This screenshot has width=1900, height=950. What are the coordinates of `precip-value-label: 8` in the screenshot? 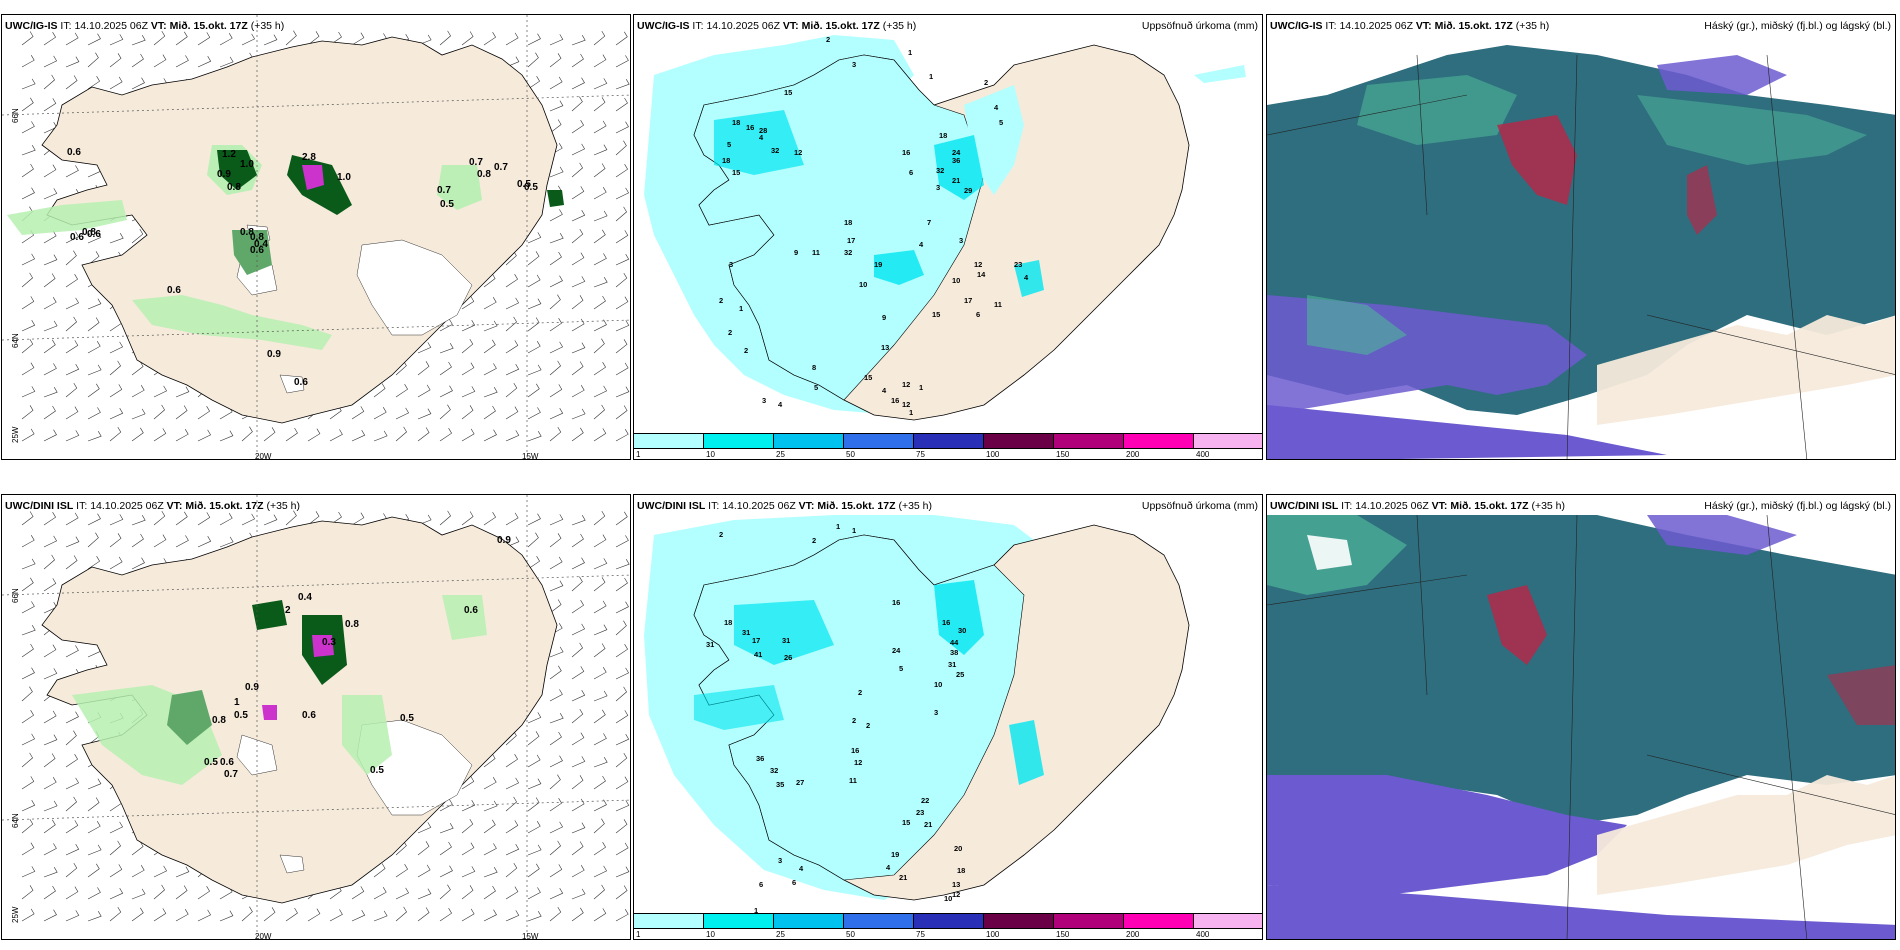 It's located at (814, 367).